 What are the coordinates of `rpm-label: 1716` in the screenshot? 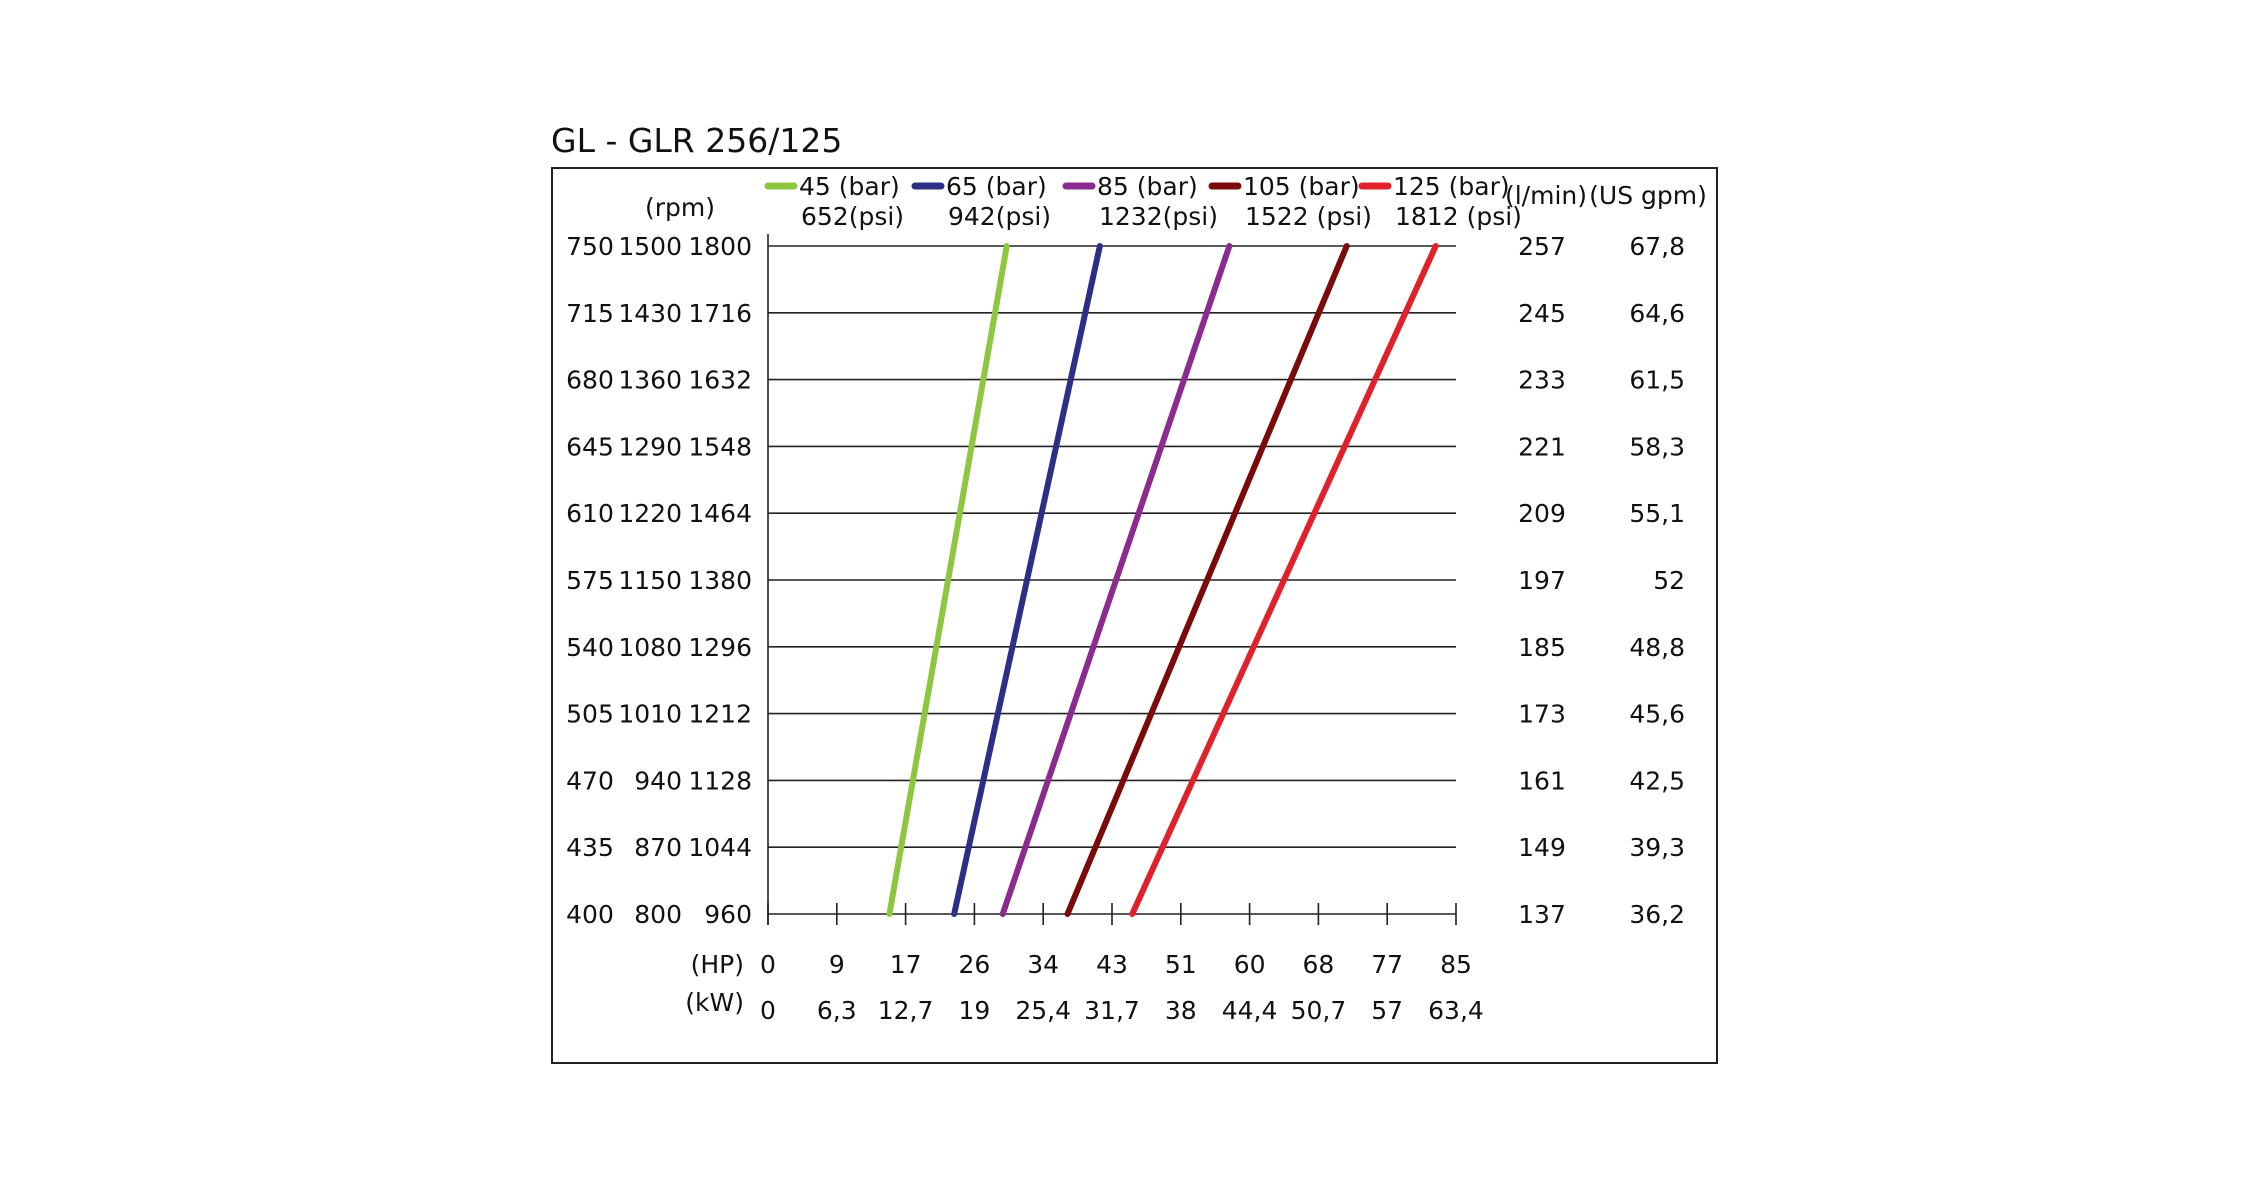 It's located at (720, 313).